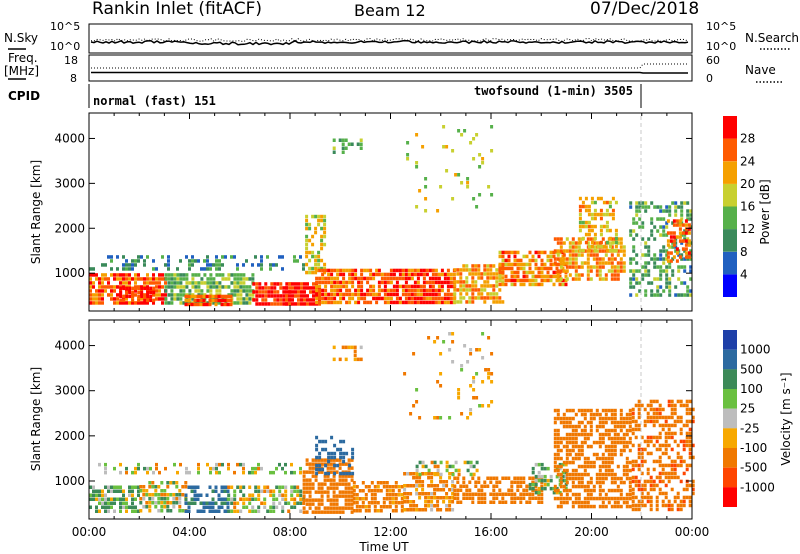  I want to click on freq-strip-frame, so click(390, 68).